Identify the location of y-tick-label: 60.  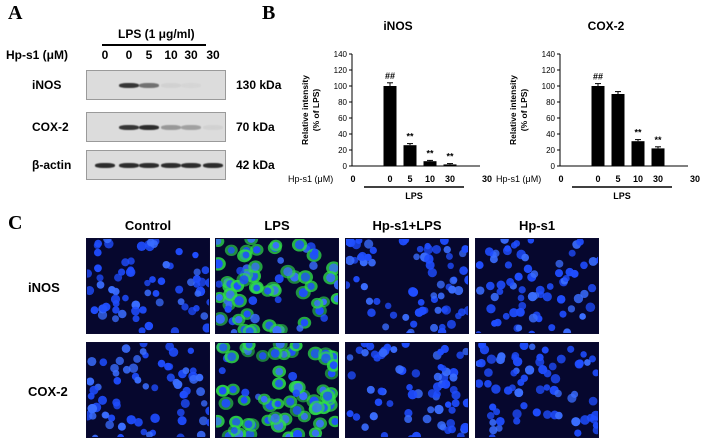
(550, 118).